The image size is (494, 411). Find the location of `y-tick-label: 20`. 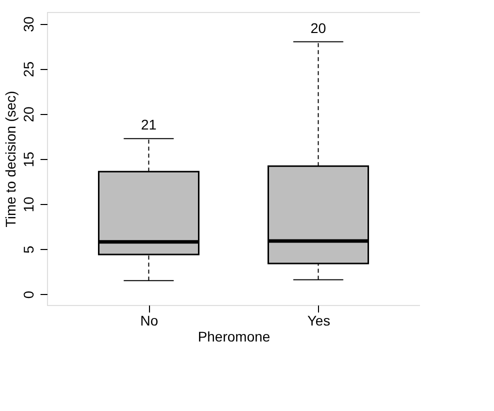

y-tick-label: 20 is located at coordinates (28, 114).